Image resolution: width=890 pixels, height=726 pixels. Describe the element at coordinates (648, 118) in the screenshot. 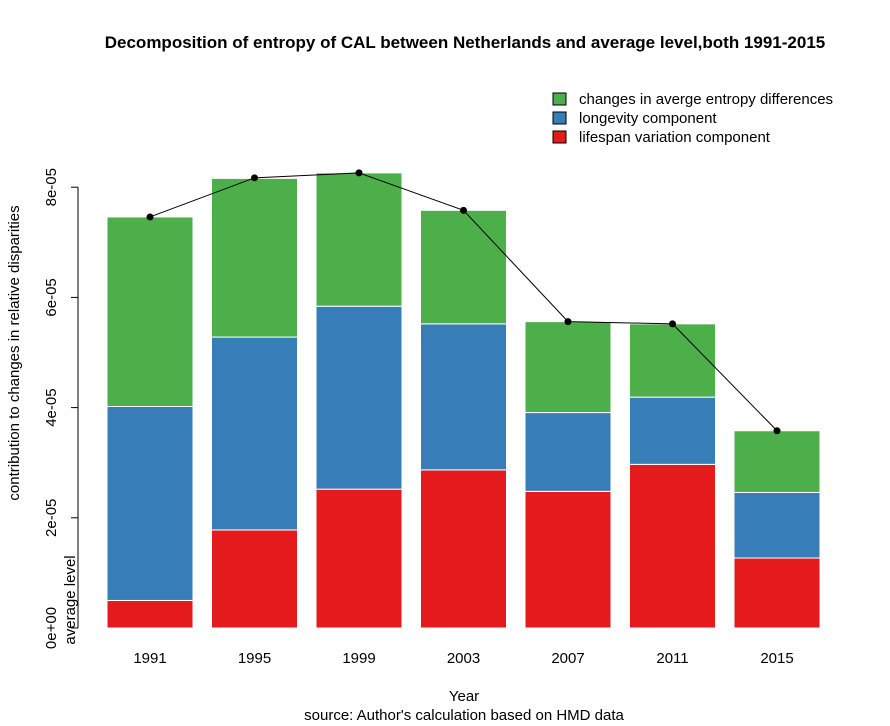

I see `legend-label: longevity component` at that location.